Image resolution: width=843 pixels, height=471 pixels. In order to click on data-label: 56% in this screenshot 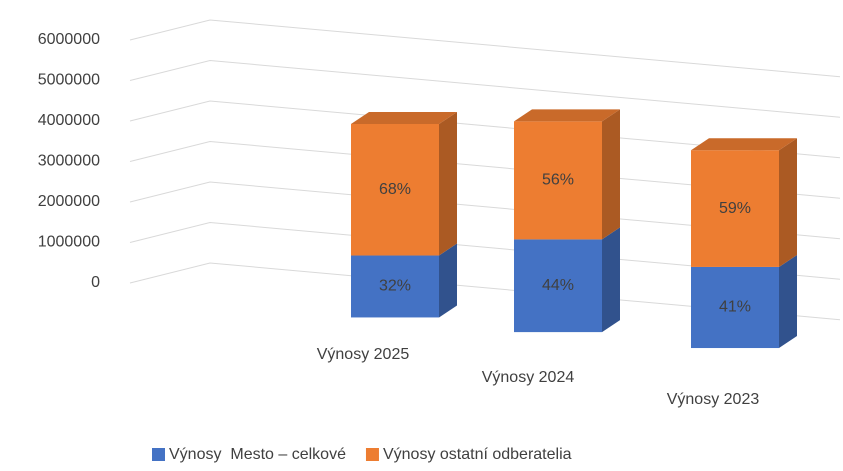, I will do `click(558, 180)`.